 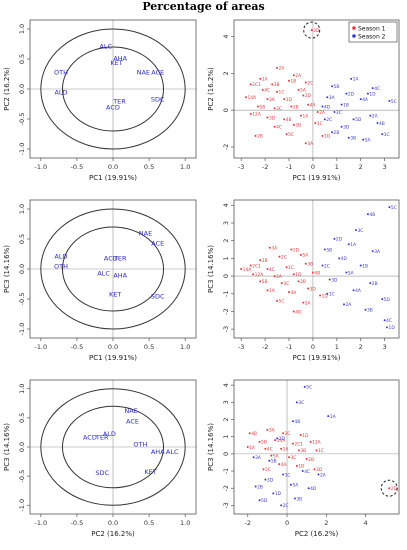 What do you see at coordinates (40, 523) in the screenshot?
I see `x-tick-label: -1.0` at bounding box center [40, 523].